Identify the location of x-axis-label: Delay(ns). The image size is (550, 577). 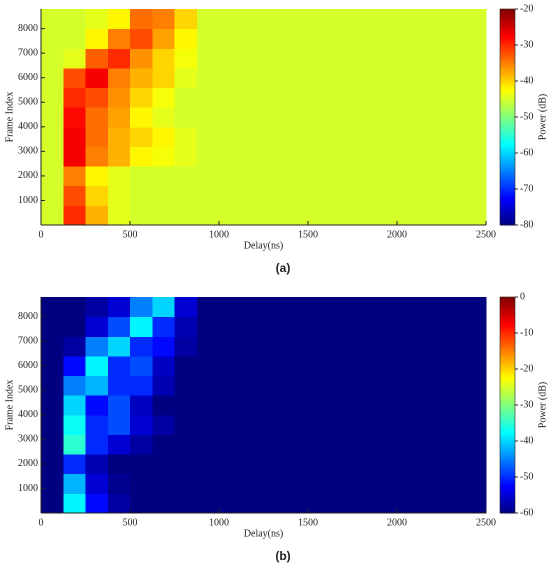
(263, 245).